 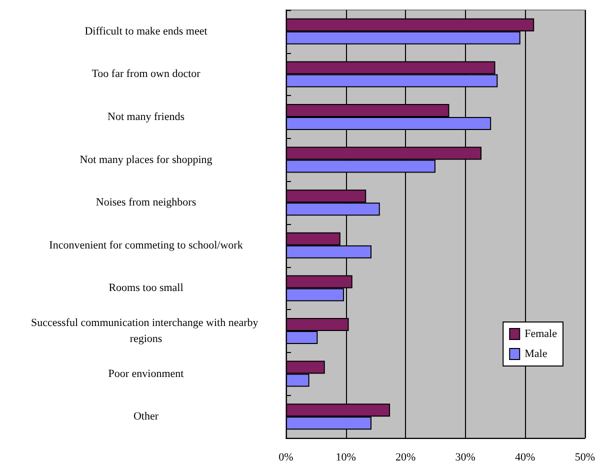 What do you see at coordinates (585, 458) in the screenshot?
I see `x-tick-label: 50%` at bounding box center [585, 458].